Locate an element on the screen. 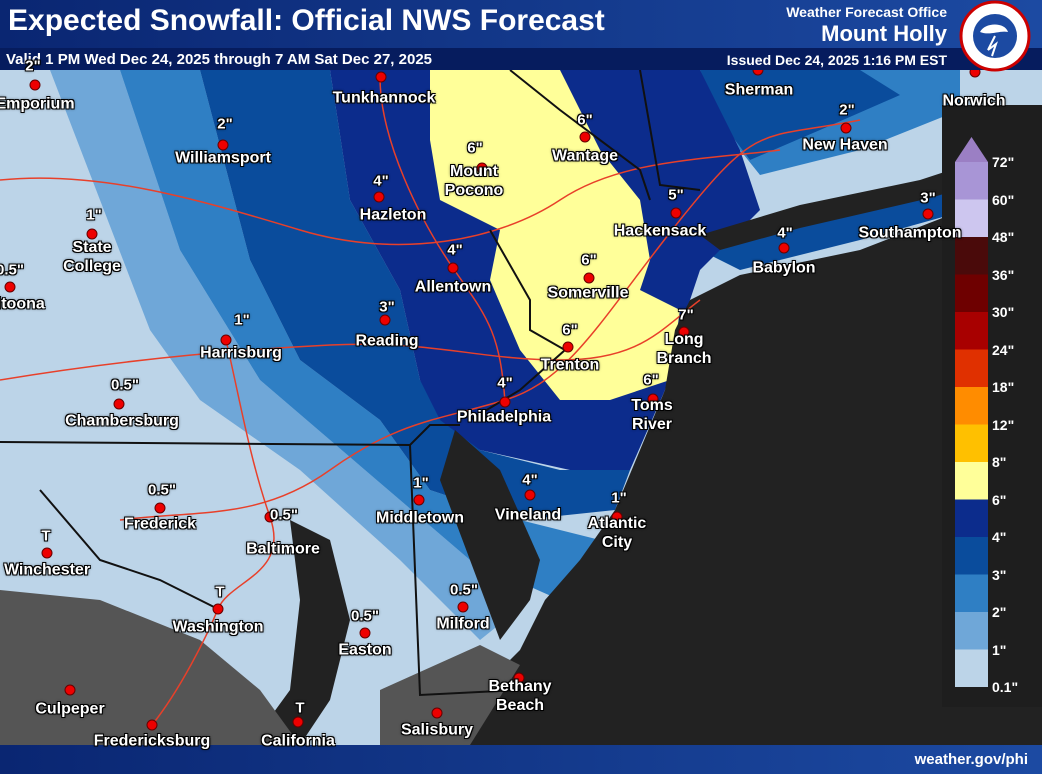 This screenshot has height=774, width=1042. city-name: New Haven is located at coordinates (845, 145).